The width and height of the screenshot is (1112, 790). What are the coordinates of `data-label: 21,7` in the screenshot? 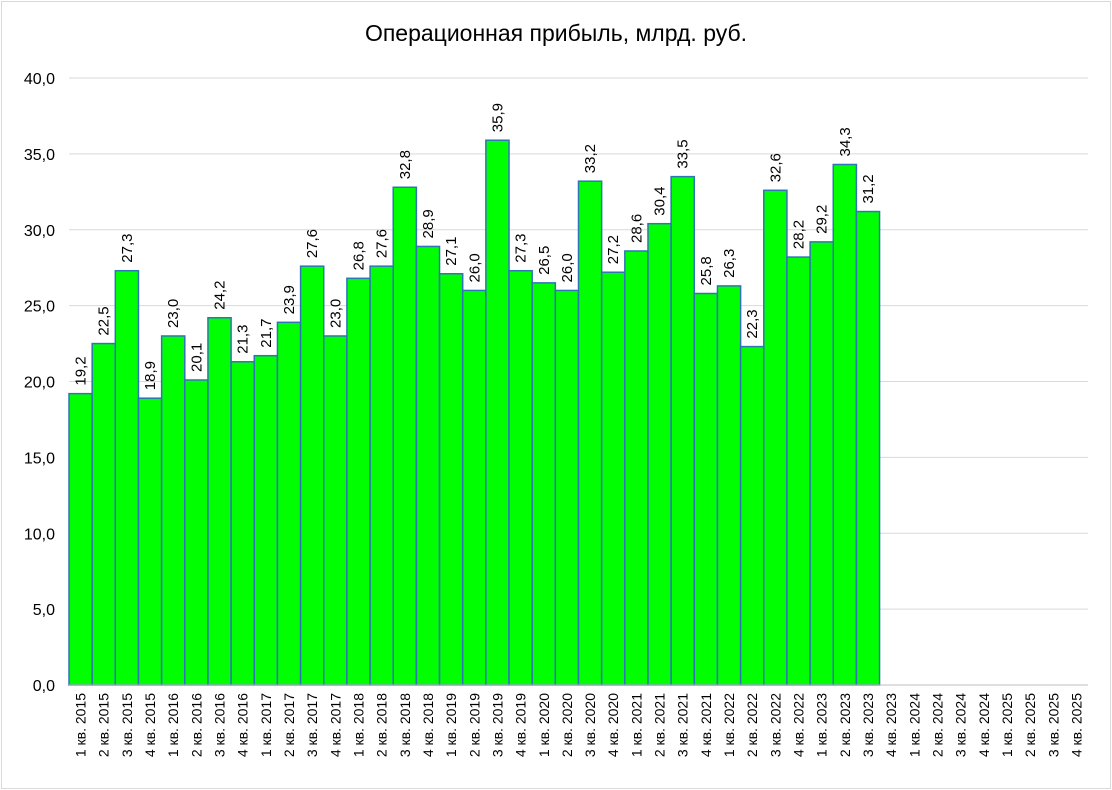 It's located at (266, 332).